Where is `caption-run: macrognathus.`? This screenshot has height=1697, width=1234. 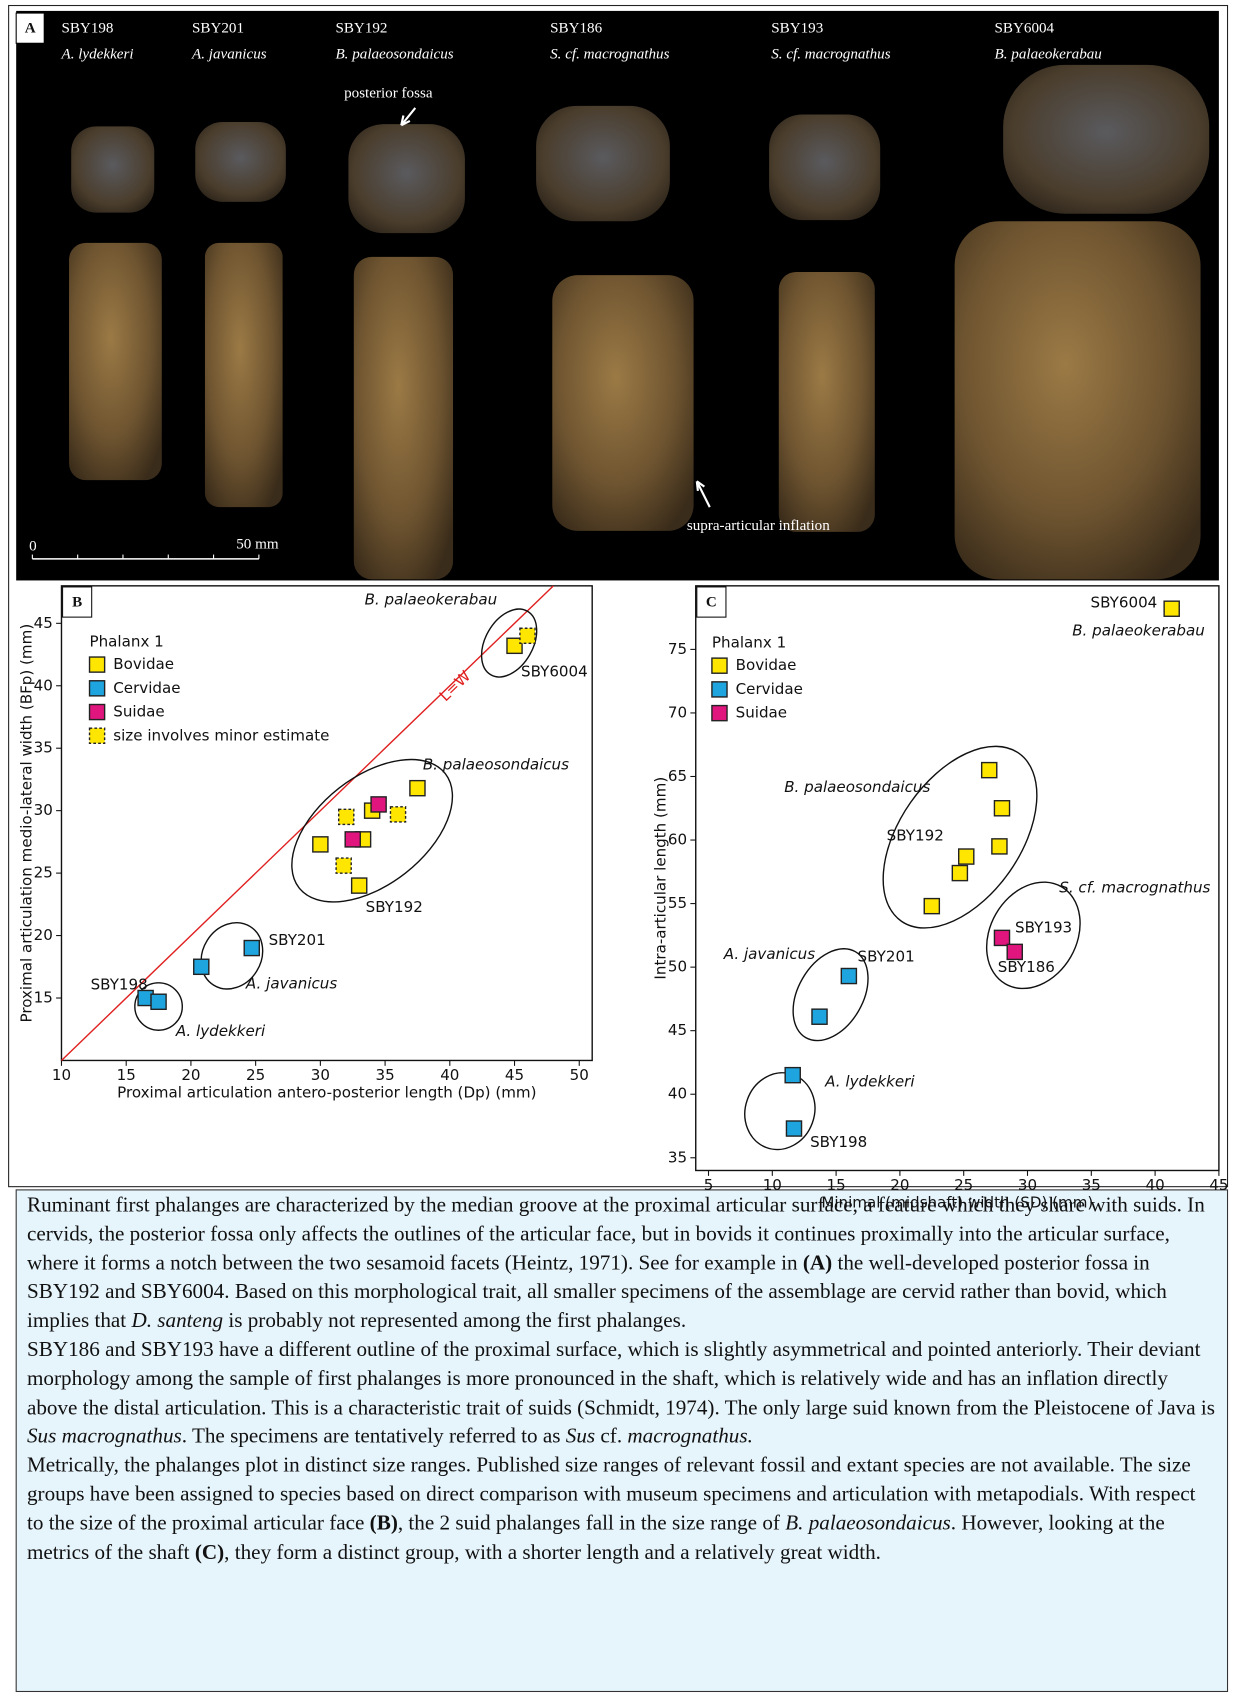 caption-run: macrognathus. is located at coordinates (690, 1437).